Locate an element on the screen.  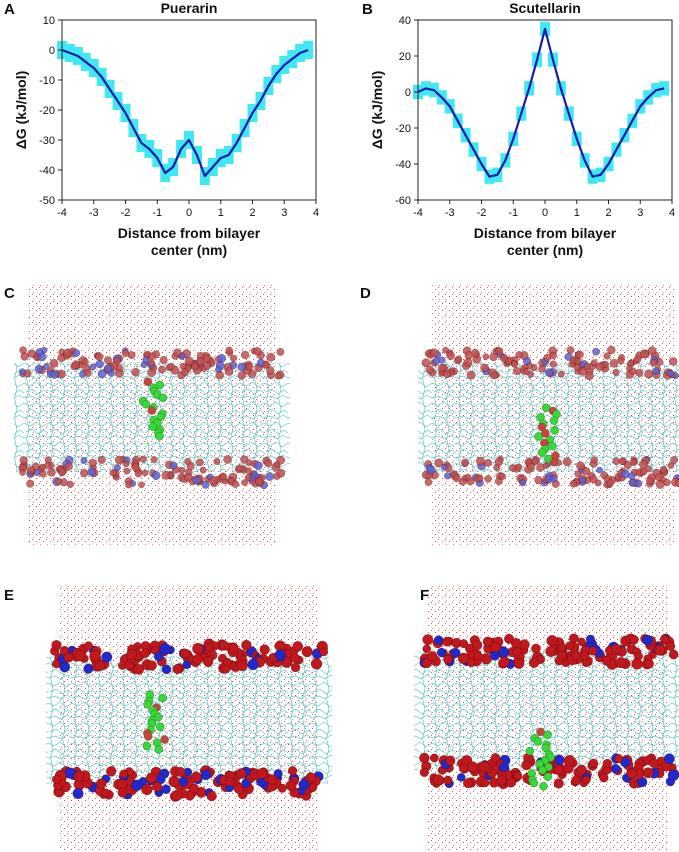
y-tick-label: 0 is located at coordinates (408, 93).